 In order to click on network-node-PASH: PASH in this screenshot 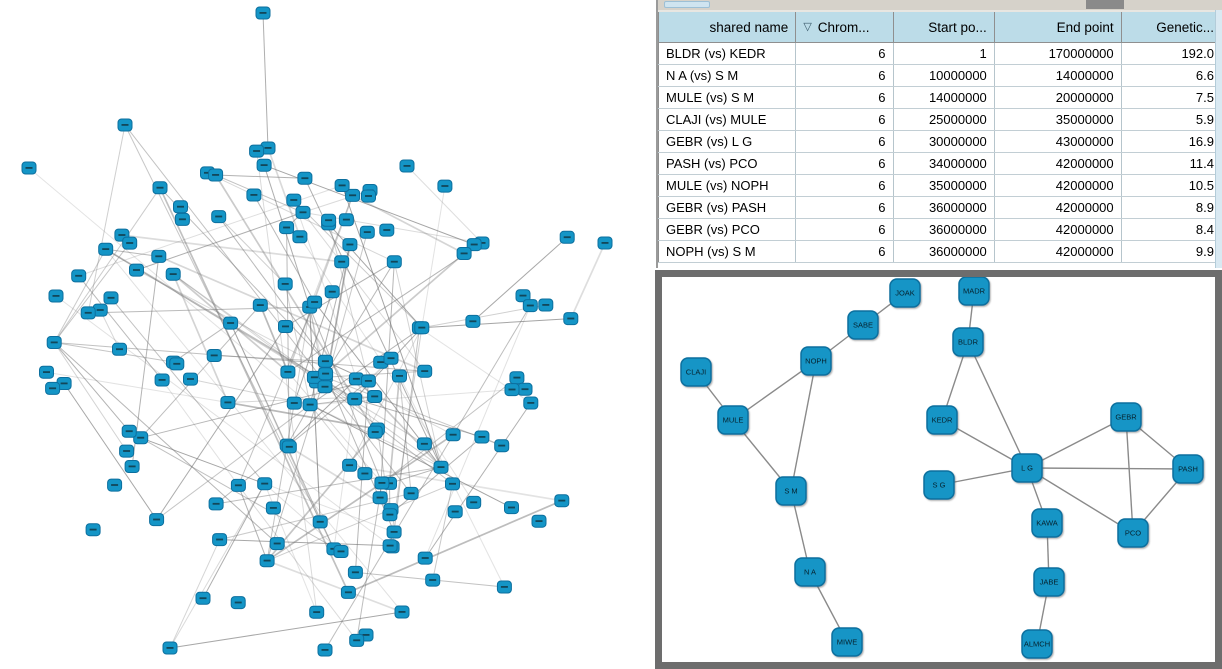, I will do `click(1188, 469)`.